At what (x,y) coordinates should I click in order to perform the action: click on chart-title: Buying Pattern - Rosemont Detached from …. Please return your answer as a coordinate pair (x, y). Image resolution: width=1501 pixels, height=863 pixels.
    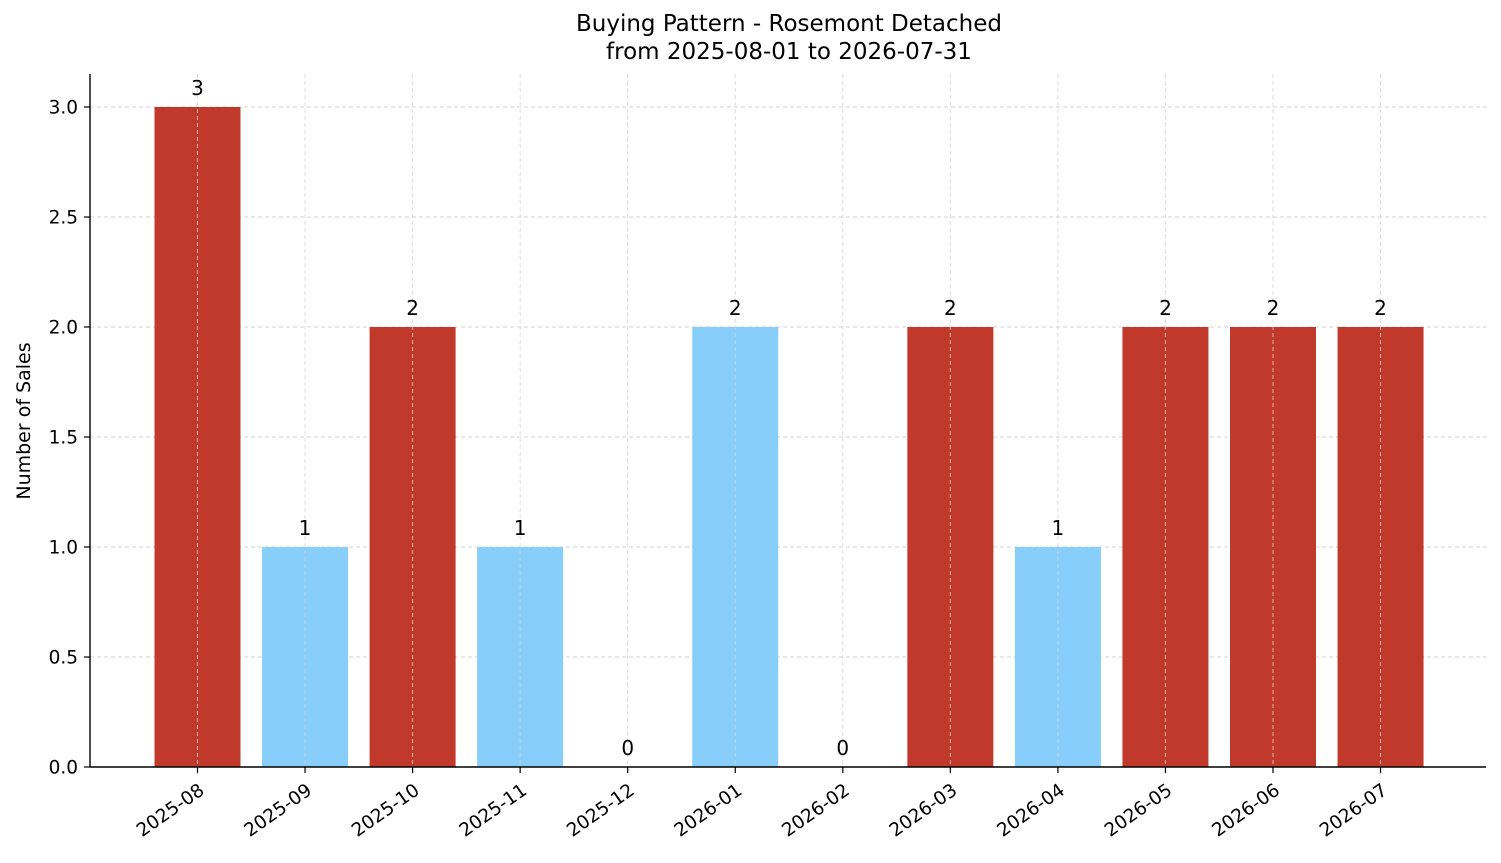
    Looking at the image, I should click on (750, 38).